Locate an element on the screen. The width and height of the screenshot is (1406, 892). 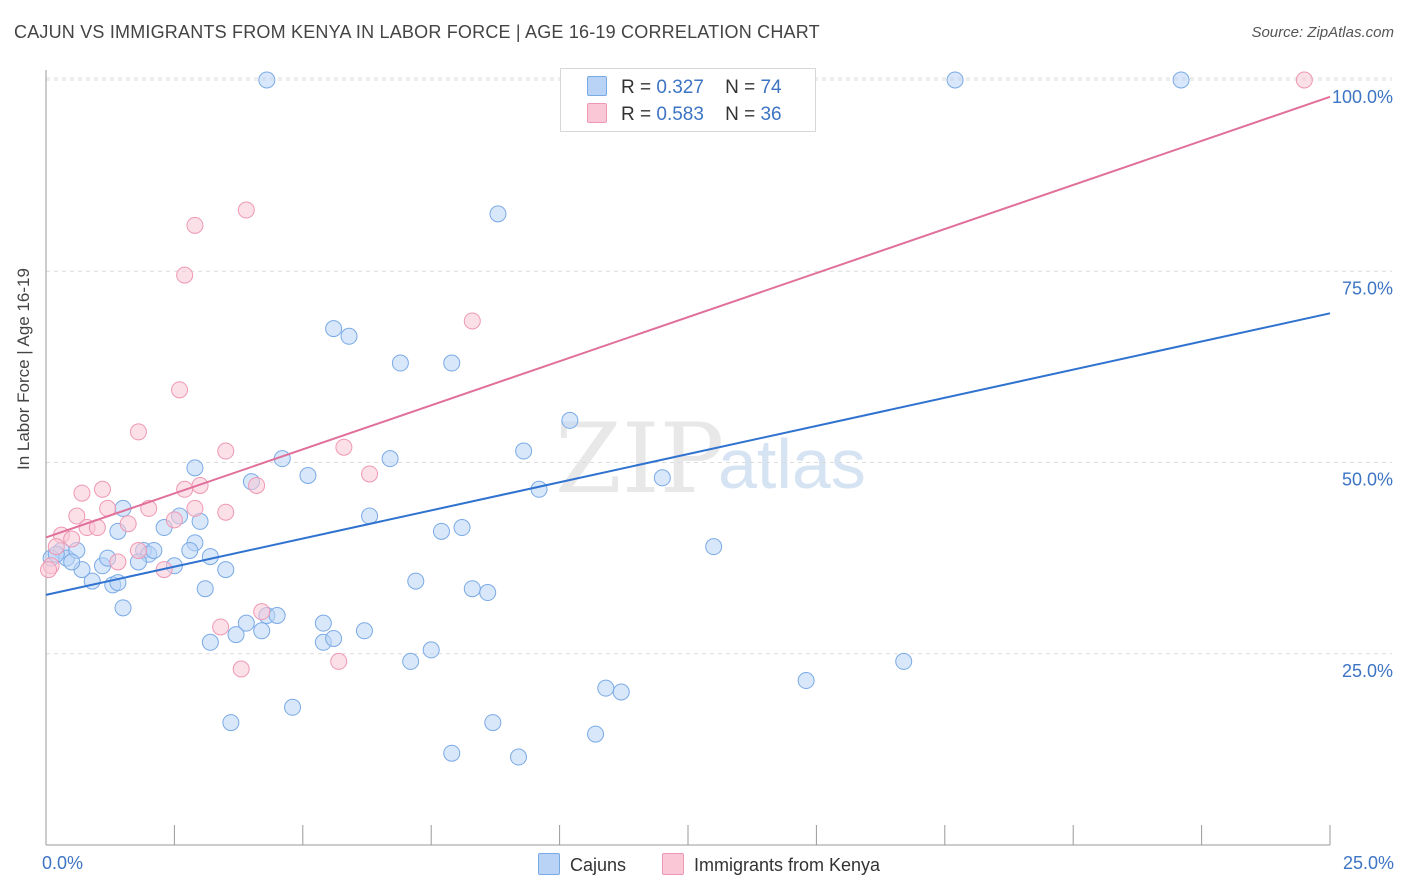
legend-row-kenya: R = 0.583 N = 36 is located at coordinates (684, 114).